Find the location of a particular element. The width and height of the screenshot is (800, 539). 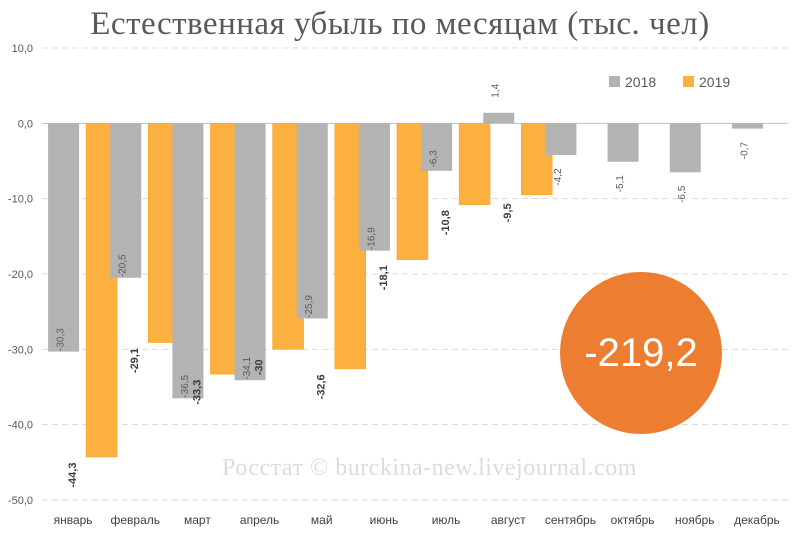

data-label-2019: -18,1 is located at coordinates (384, 277).